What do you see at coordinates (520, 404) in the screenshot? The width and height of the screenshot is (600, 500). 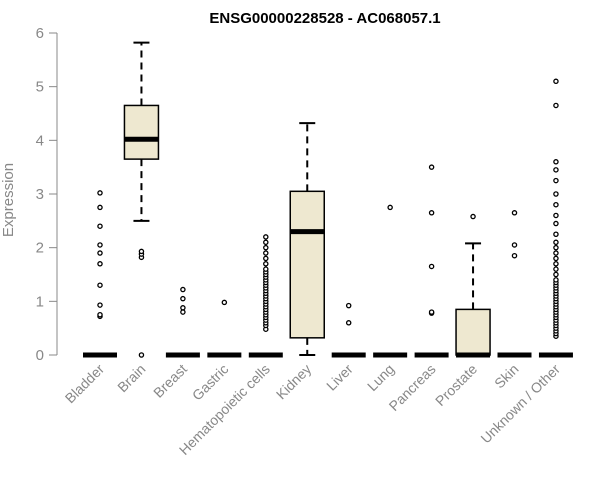 I see `x-tick-label: Unknown / Other` at bounding box center [520, 404].